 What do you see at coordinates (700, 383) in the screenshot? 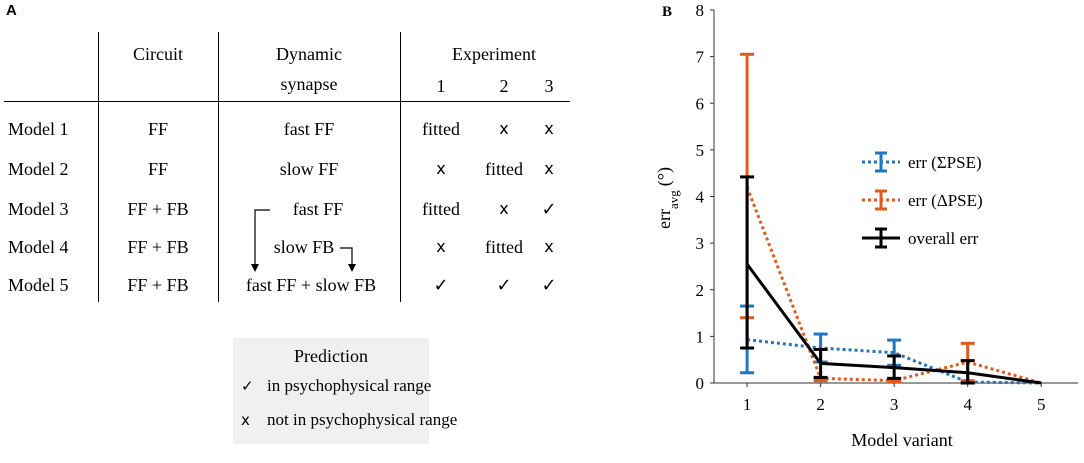
I see `y-tick-label: 0` at bounding box center [700, 383].